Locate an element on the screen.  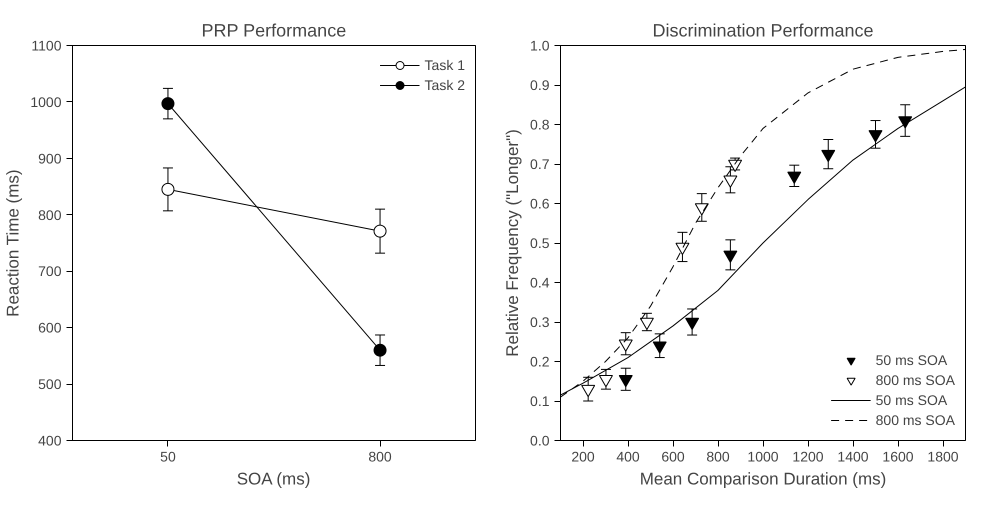
y-tick-label: 0.3 is located at coordinates (540, 322).